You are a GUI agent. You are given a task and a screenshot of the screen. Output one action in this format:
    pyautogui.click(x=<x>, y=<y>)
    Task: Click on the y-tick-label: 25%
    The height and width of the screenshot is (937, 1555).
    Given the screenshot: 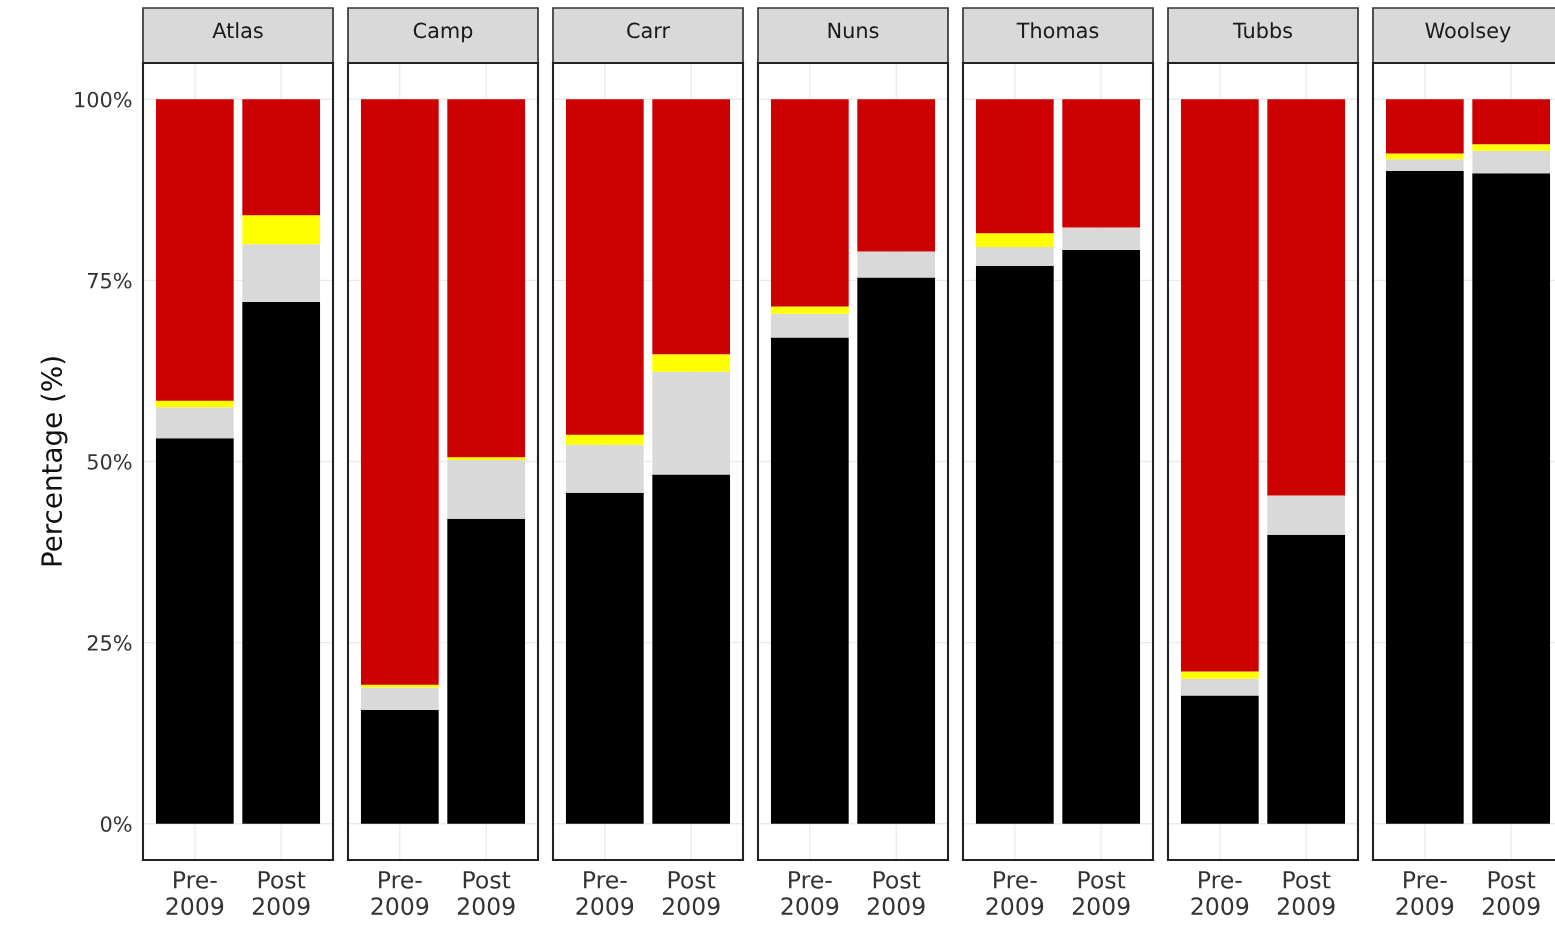 What is the action you would take?
    pyautogui.click(x=109, y=643)
    